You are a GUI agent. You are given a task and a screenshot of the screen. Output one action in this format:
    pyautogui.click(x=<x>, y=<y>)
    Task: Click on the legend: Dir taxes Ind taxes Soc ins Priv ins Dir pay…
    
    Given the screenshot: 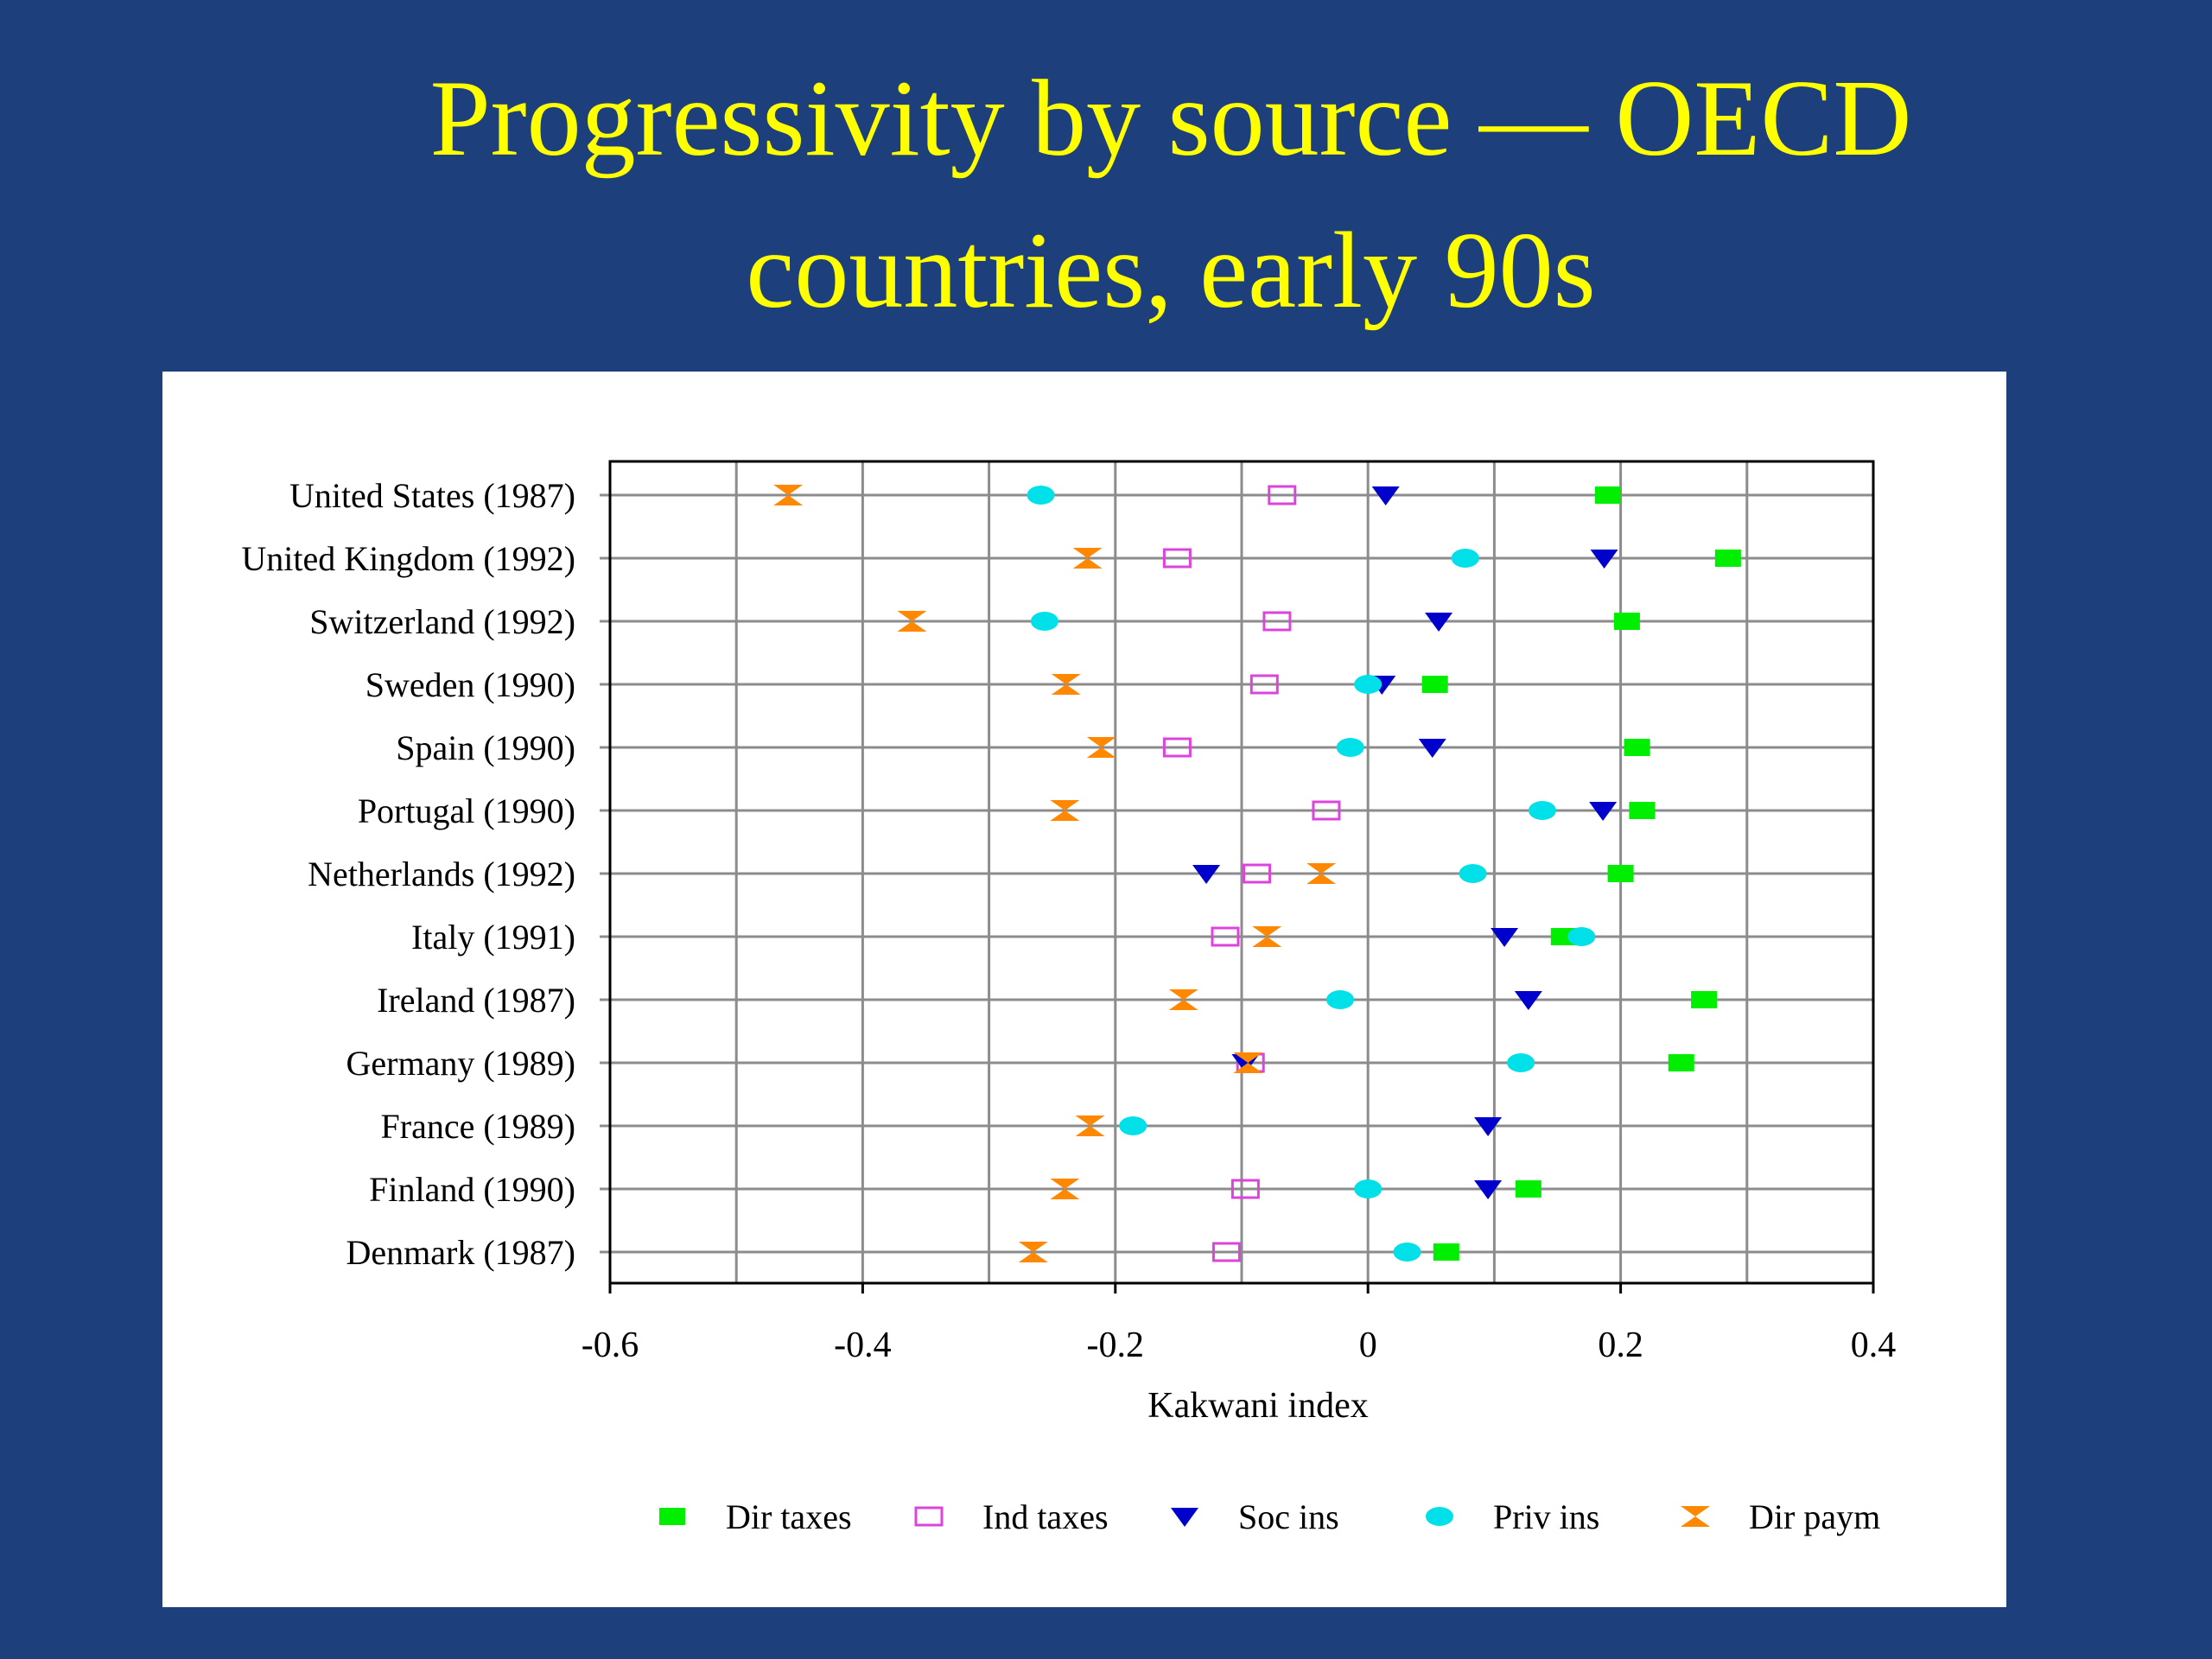 What is the action you would take?
    pyautogui.click(x=1269, y=1516)
    